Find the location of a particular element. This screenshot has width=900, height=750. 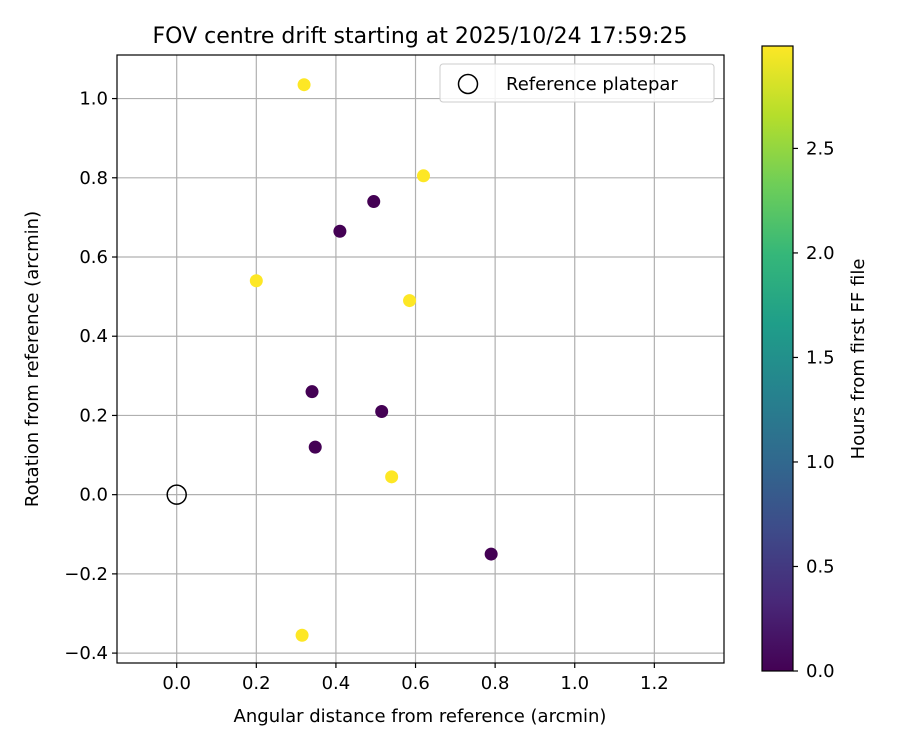

x-tick-label: 0.8 is located at coordinates (495, 683).